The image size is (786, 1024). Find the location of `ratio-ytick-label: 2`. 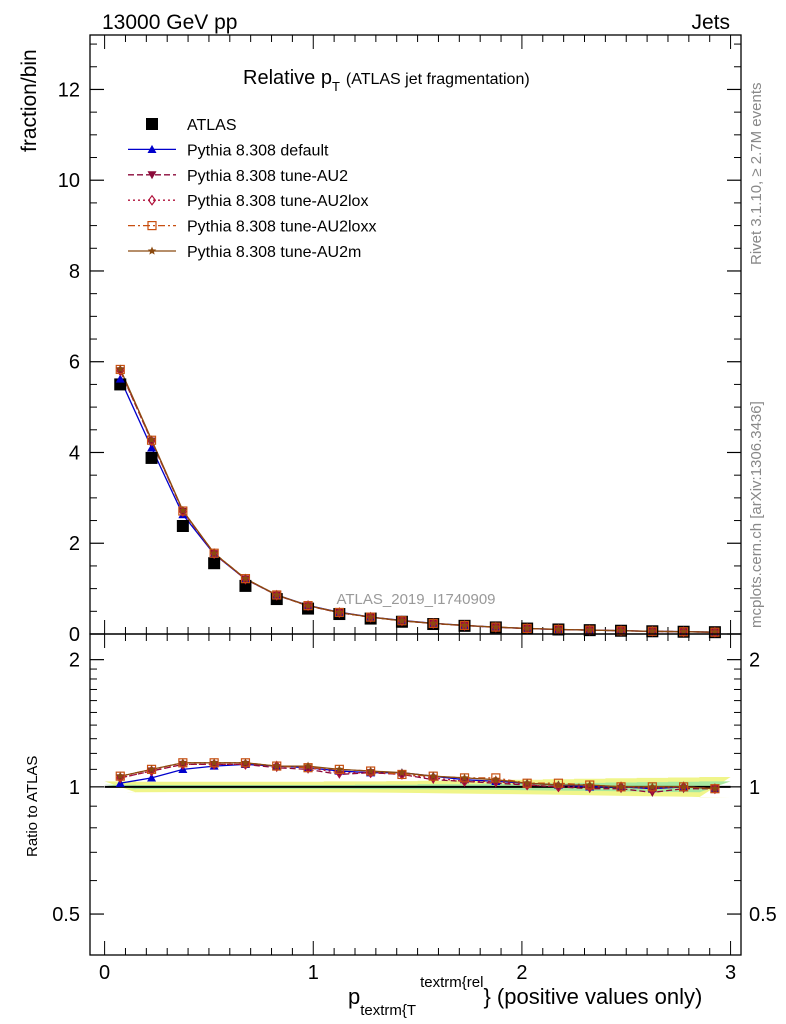

ratio-ytick-label: 2 is located at coordinates (74, 661).